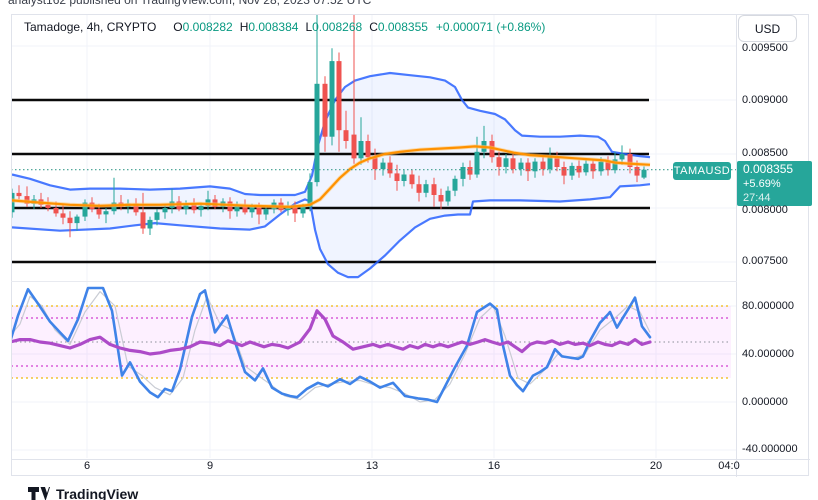 The image size is (818, 500). What do you see at coordinates (372, 466) in the screenshot?
I see `time-axis-label: 13` at bounding box center [372, 466].